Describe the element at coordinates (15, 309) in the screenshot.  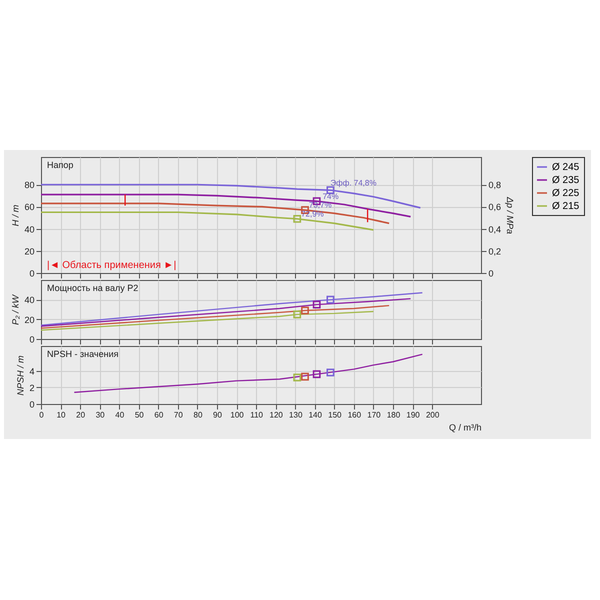
I see `y-axis-title: P₂ / kW` at that location.